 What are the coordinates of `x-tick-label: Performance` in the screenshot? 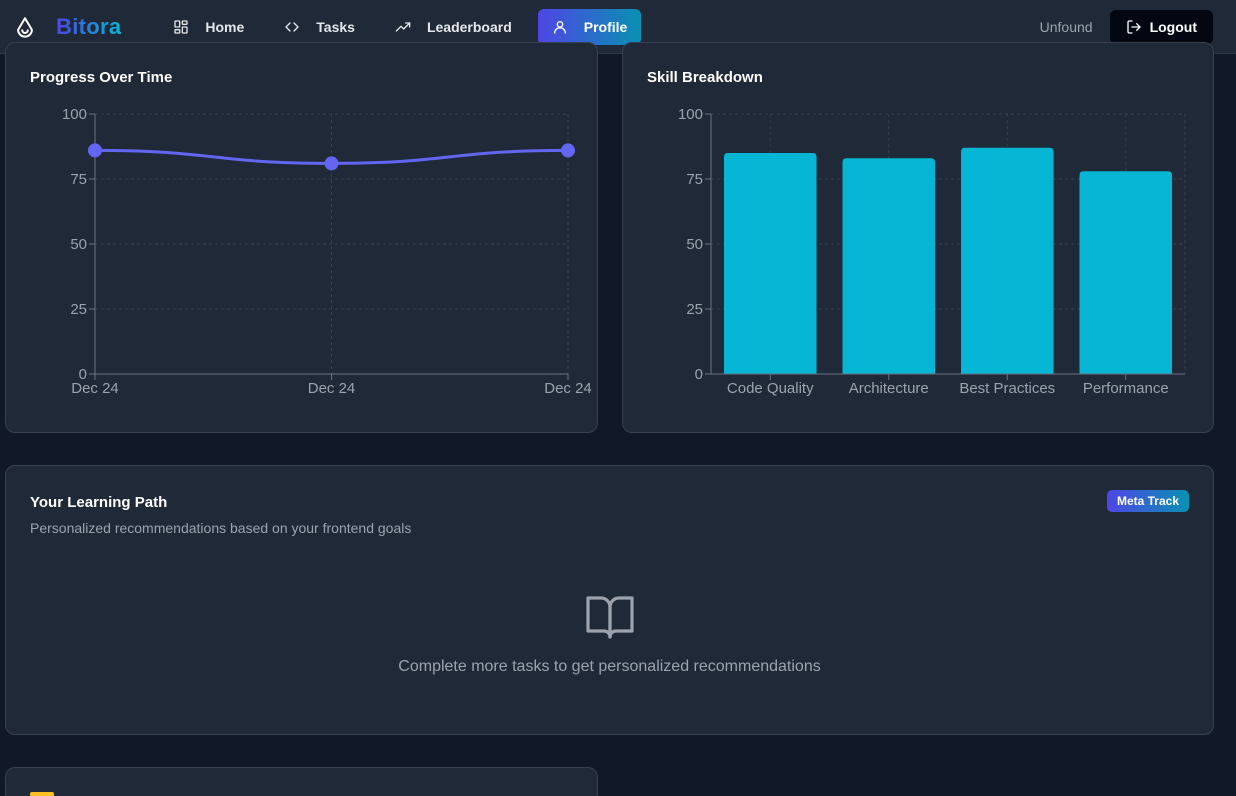 It's located at (1126, 388).